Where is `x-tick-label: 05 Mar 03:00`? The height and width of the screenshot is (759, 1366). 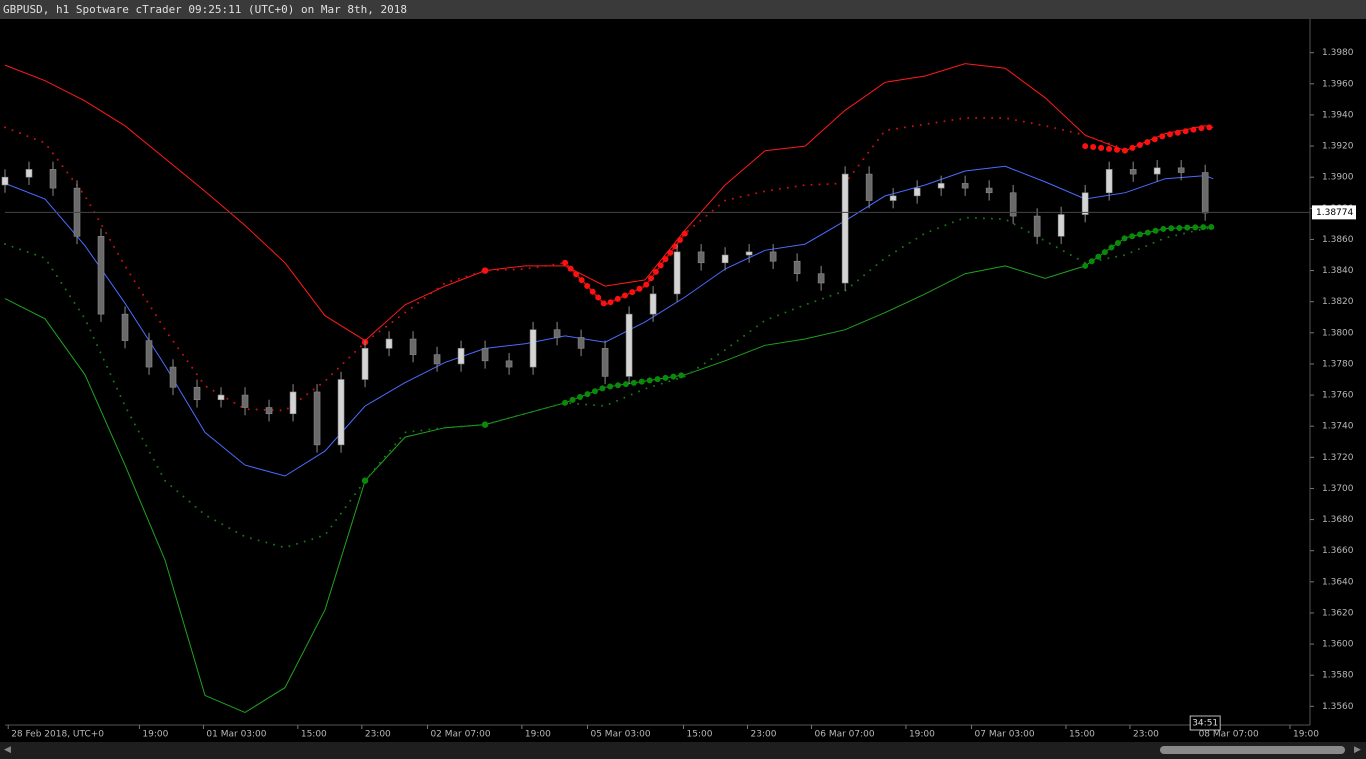
x-tick-label: 05 Mar 03:00 is located at coordinates (620, 735).